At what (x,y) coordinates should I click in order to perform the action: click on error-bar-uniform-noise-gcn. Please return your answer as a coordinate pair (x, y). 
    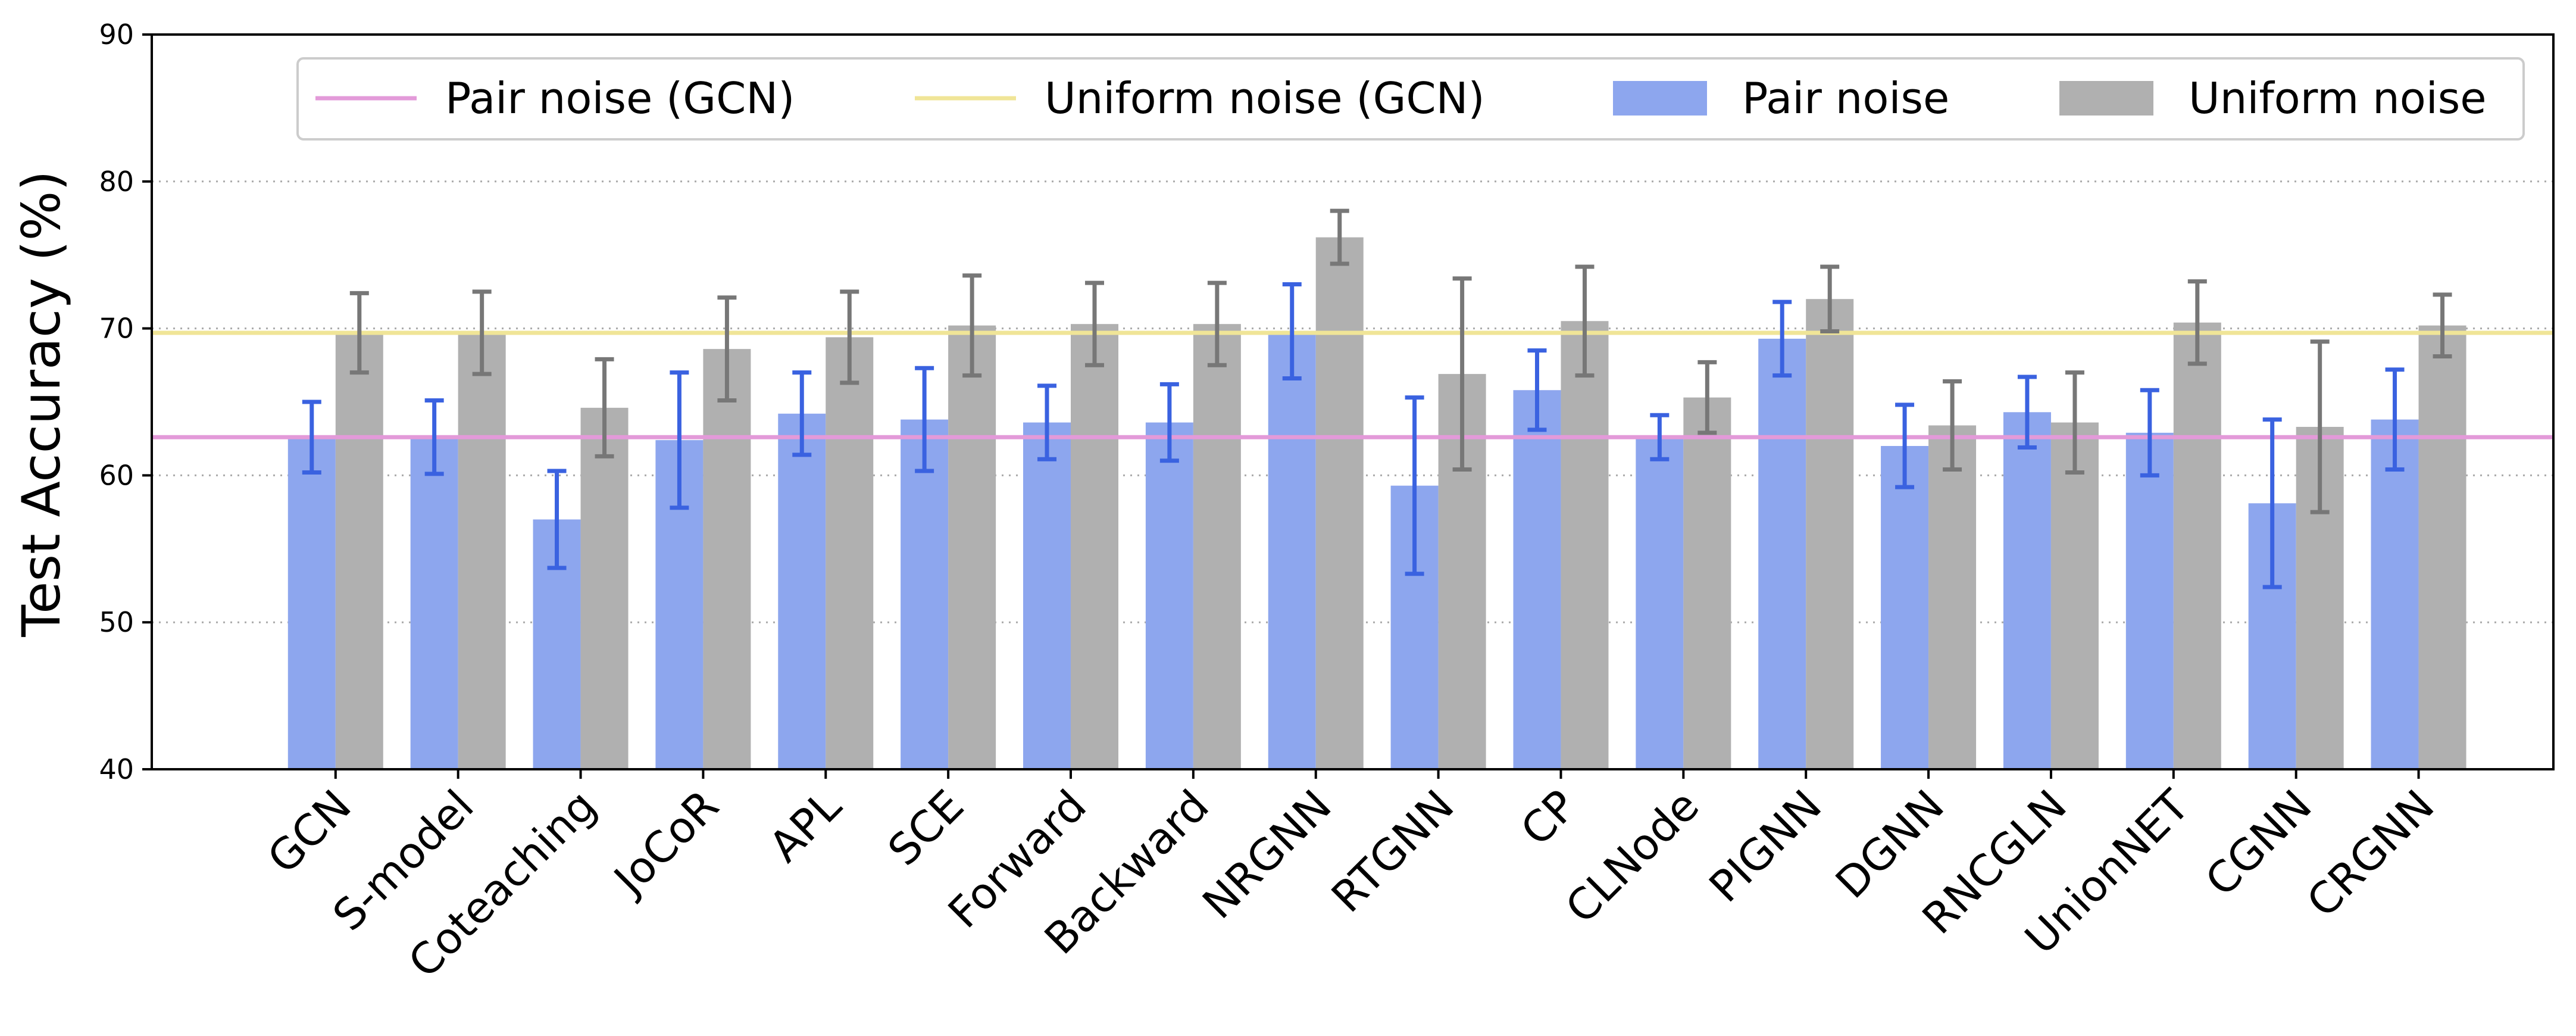
    Looking at the image, I should click on (359, 333).